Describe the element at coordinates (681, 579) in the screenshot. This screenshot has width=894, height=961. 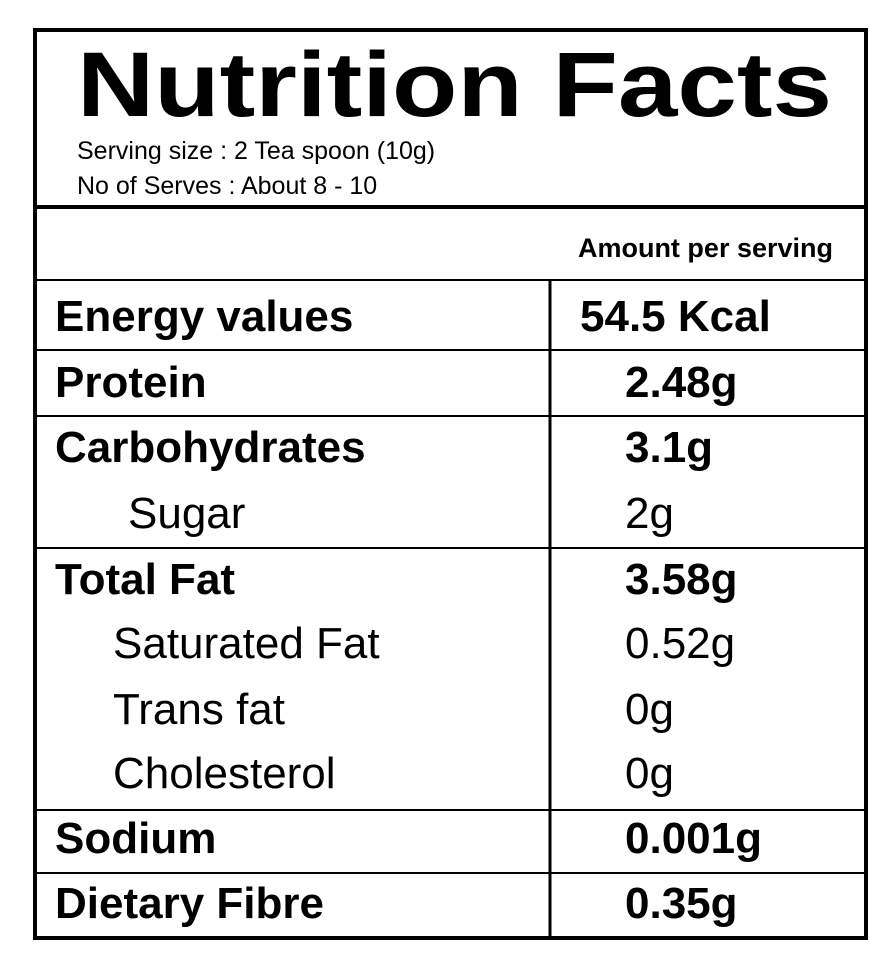
I see `row-value: 3.58g` at that location.